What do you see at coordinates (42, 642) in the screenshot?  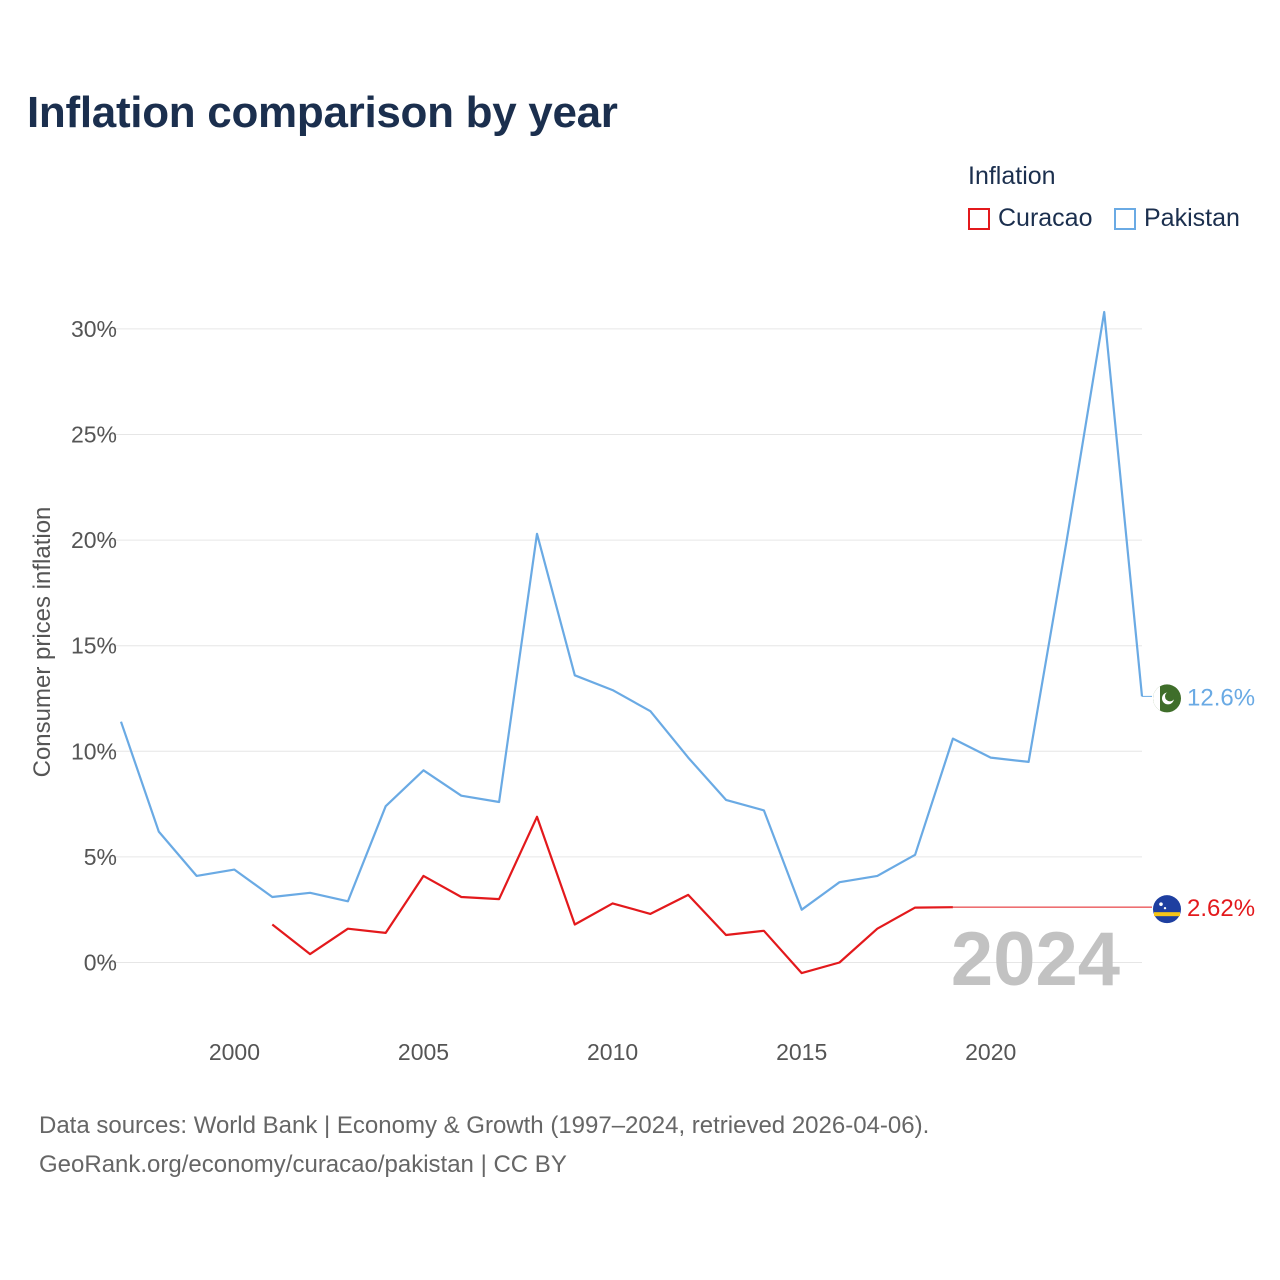 I see `y-axis-label: Consumer prices inflation` at bounding box center [42, 642].